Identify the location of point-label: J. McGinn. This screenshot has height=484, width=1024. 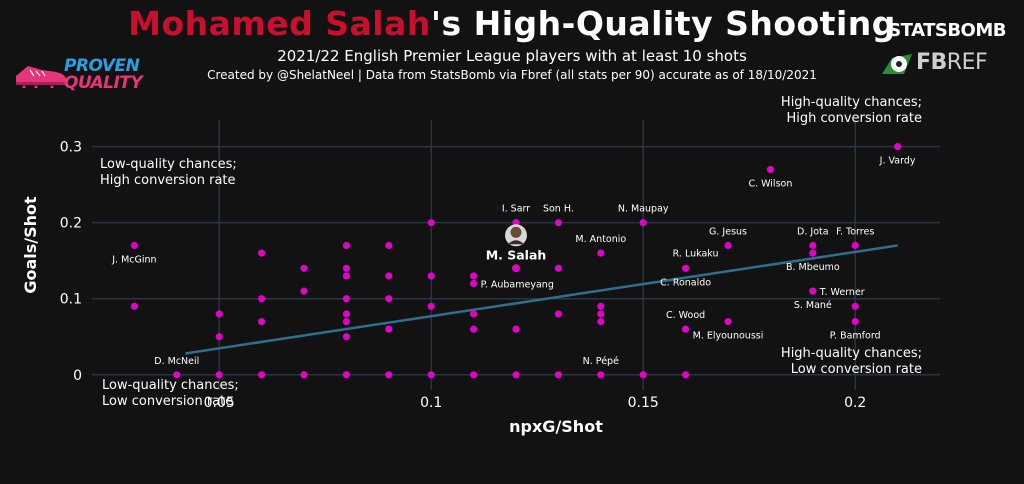
(133, 259).